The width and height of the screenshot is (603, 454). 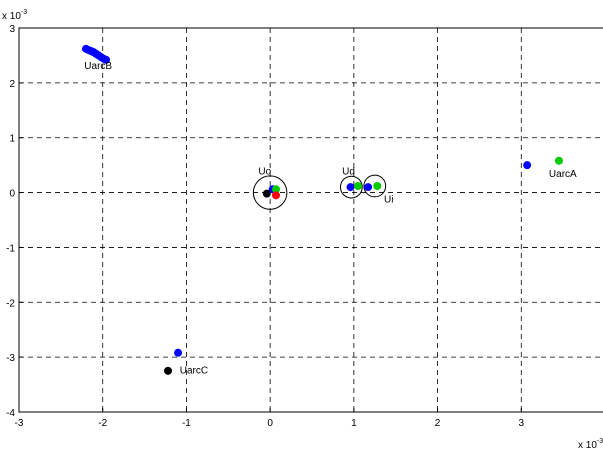 I want to click on y-scale-label: x 10-3, so click(x=14, y=15).